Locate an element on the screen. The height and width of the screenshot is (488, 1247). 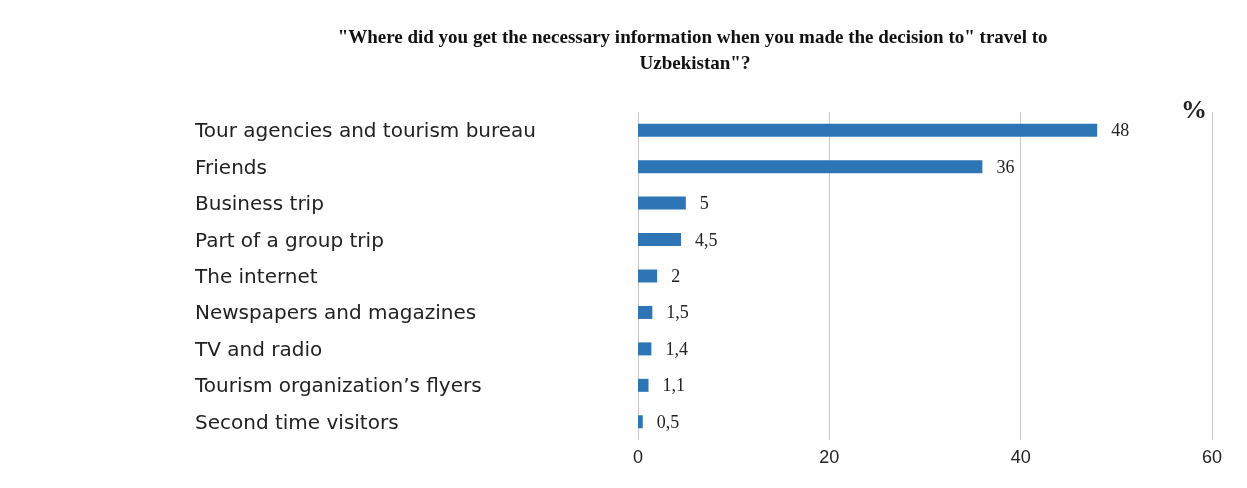
x-axis-title: % is located at coordinates (1194, 109).